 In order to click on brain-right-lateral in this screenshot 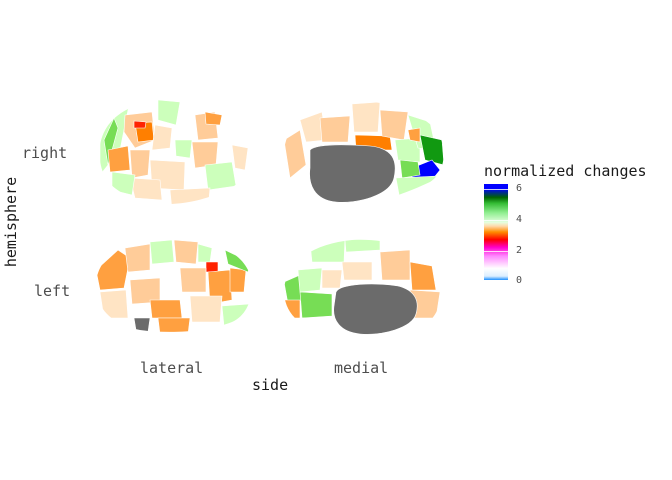, I will do `click(175, 152)`.